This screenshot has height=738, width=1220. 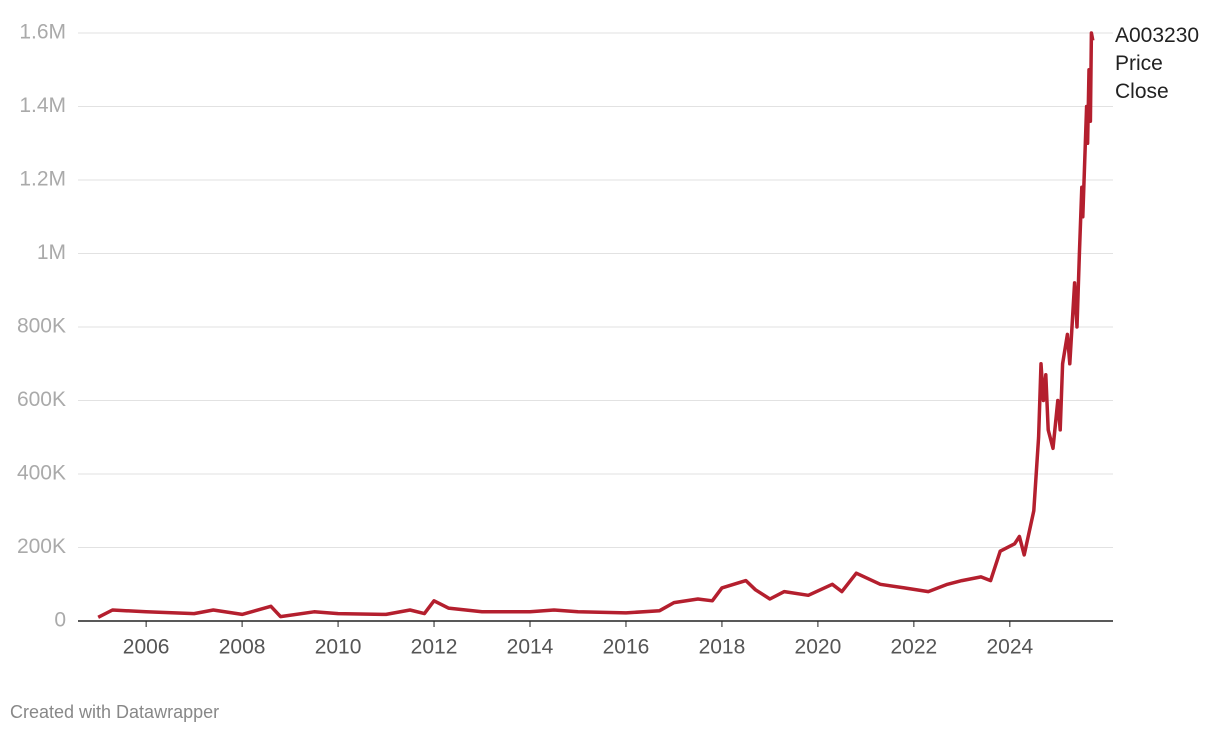 I want to click on y-tick-label: 1.4M, so click(x=42, y=105).